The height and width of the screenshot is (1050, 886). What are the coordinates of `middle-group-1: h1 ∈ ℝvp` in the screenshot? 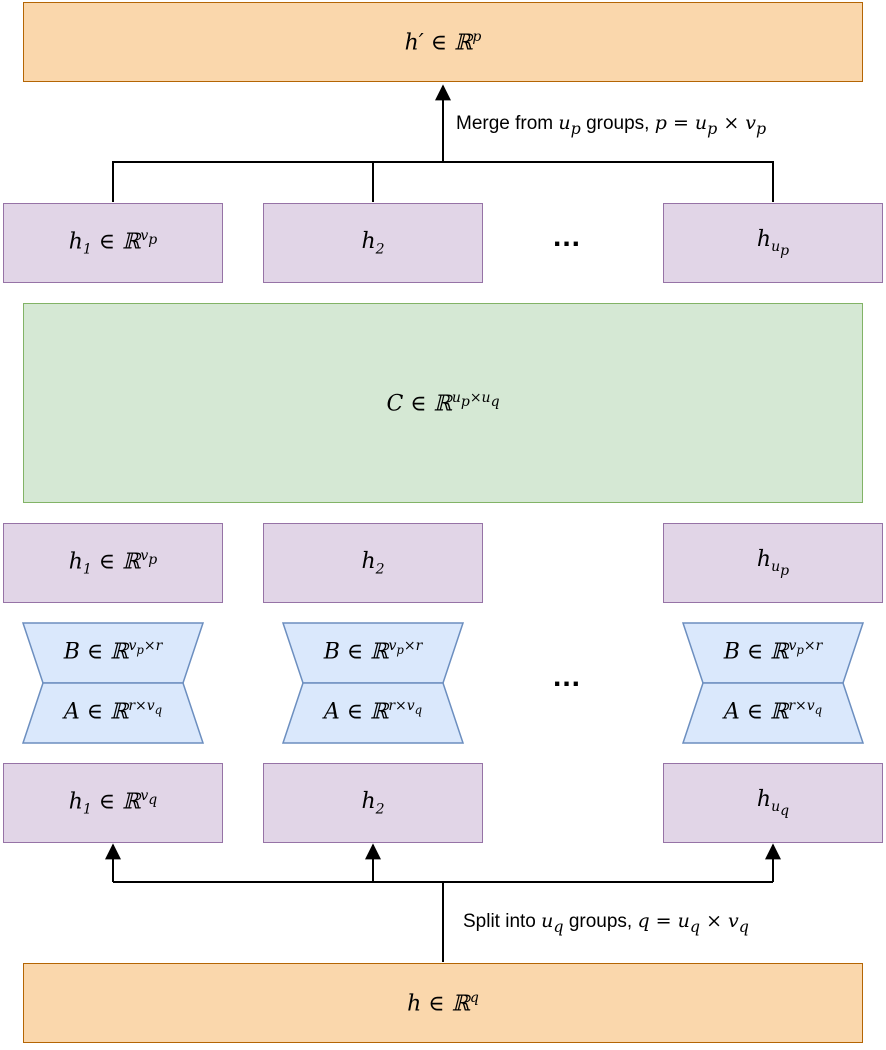 It's located at (113, 563).